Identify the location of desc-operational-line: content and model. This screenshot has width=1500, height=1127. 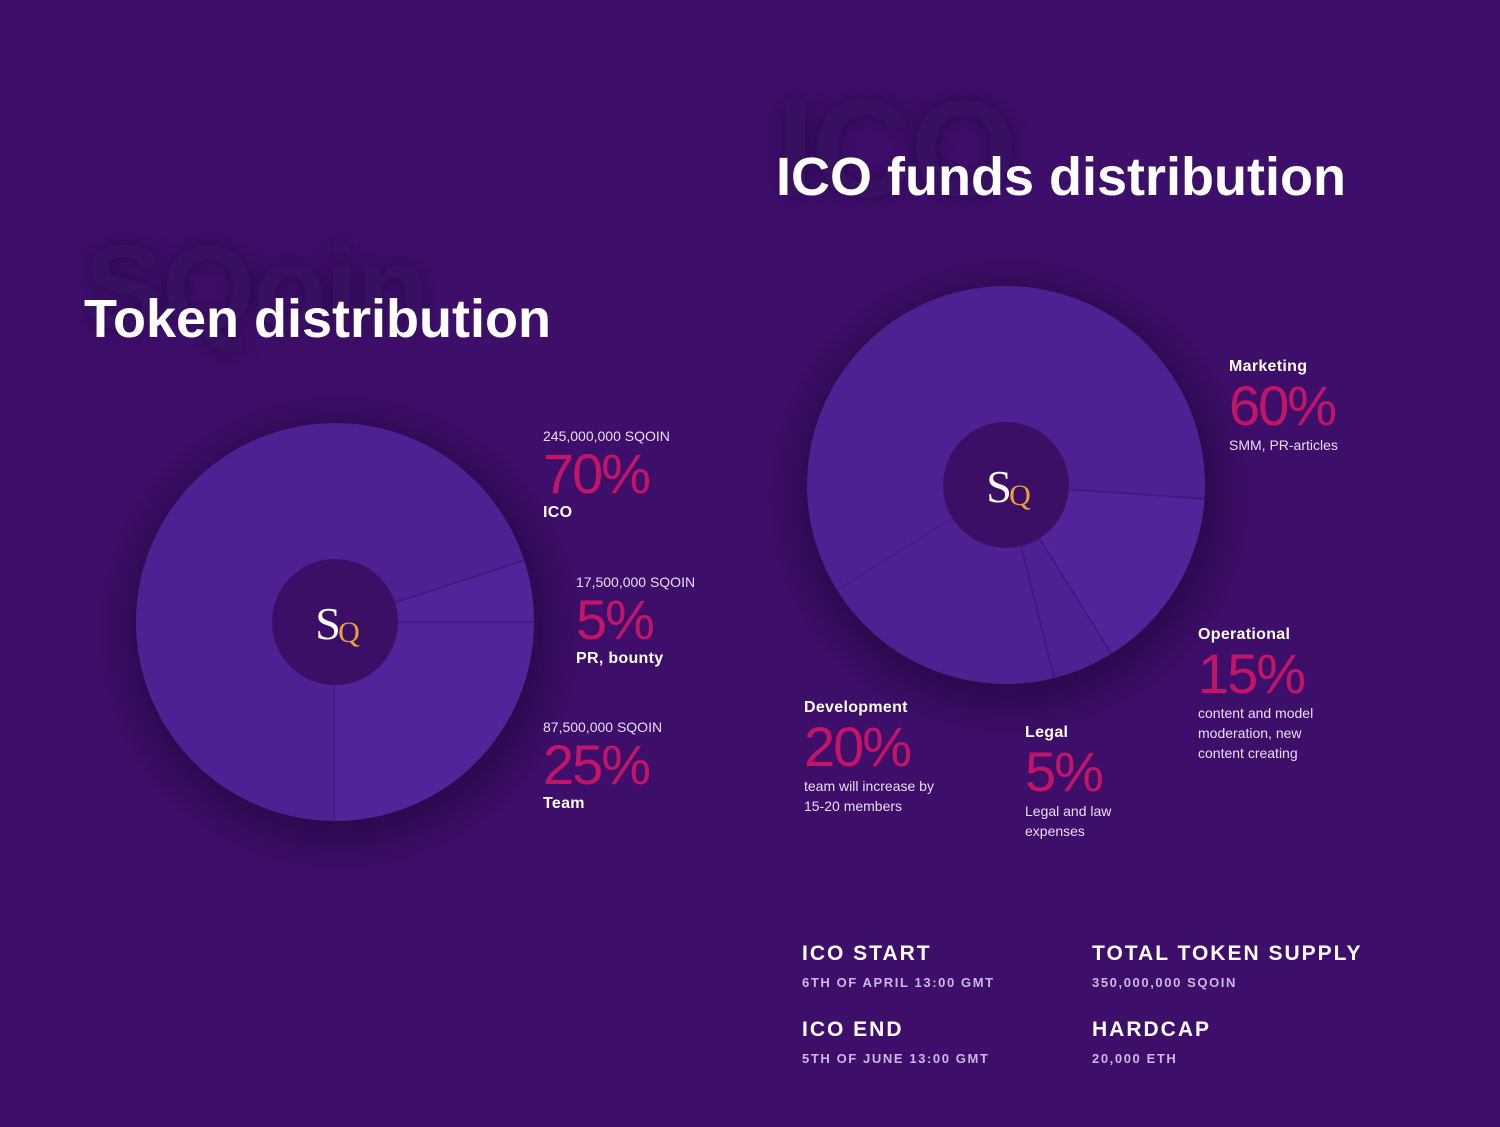
(1256, 713).